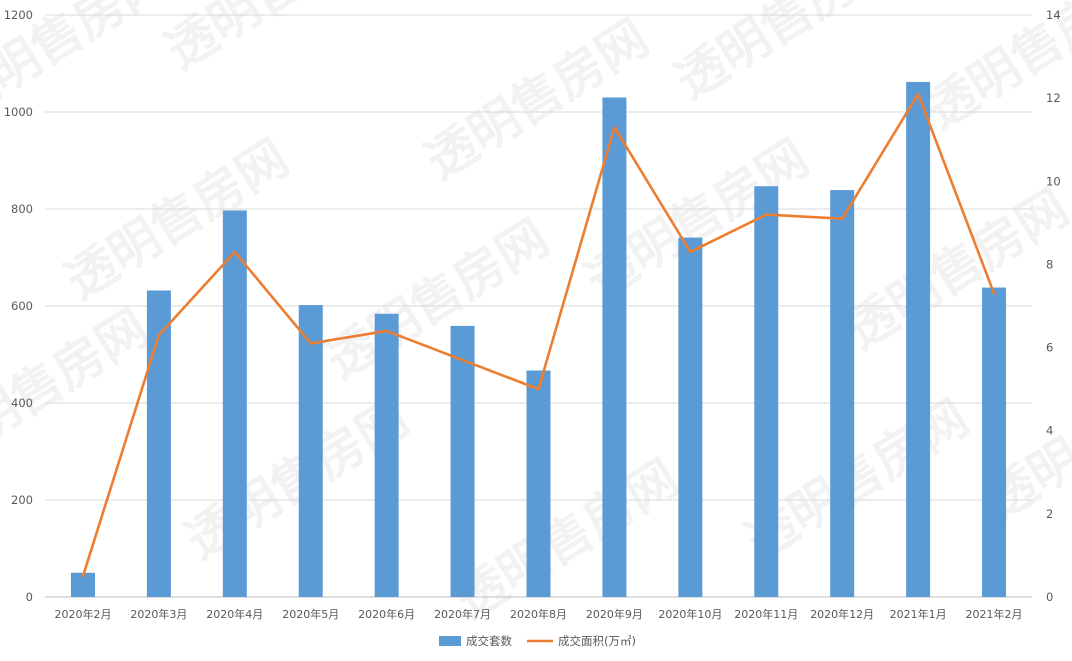 The width and height of the screenshot is (1072, 661). What do you see at coordinates (22, 500) in the screenshot?
I see `left-tick-label: 200` at bounding box center [22, 500].